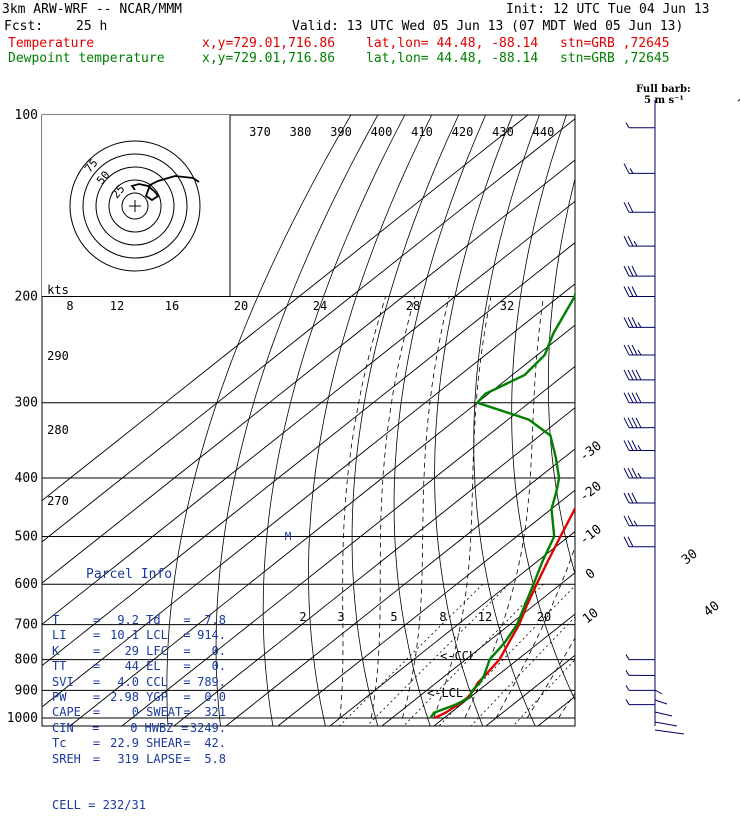 The width and height of the screenshot is (740, 829). I want to click on parcel-param-value: 10.1, so click(122, 635).